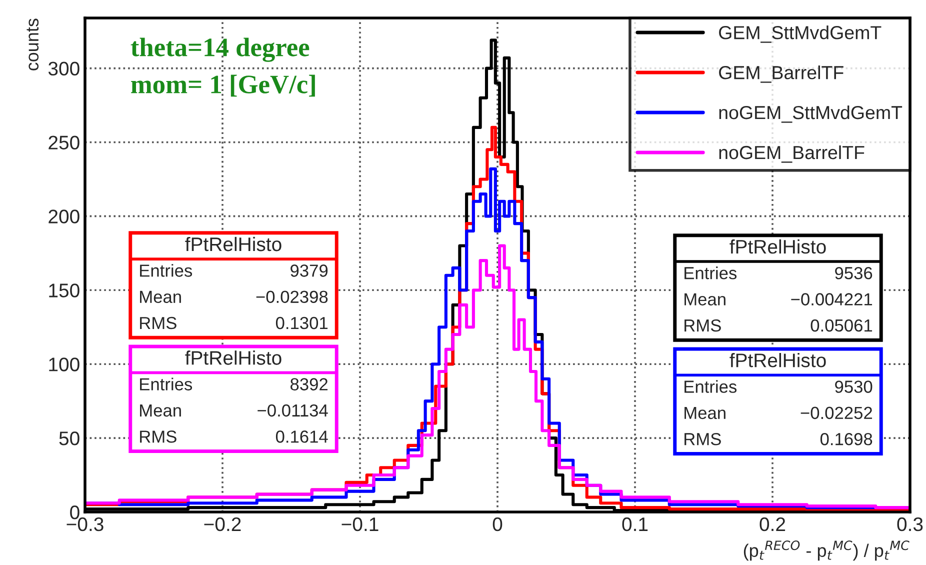 This screenshot has height=565, width=926. I want to click on x-tick-label: −0.3, so click(85, 524).